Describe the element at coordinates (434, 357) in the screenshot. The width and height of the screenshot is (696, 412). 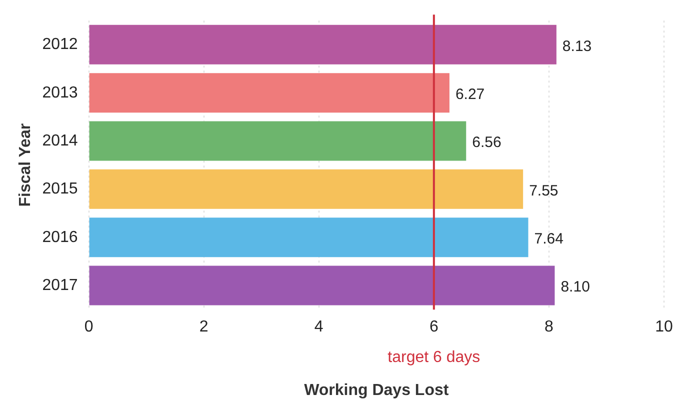
I see `ref-line-label: target 6 days` at that location.